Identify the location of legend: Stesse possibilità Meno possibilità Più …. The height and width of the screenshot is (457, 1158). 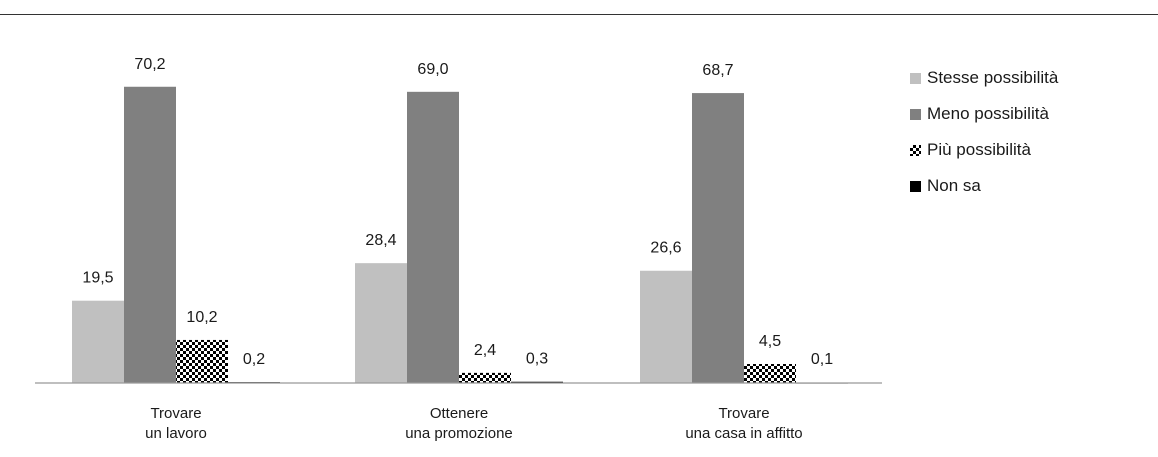
(984, 132).